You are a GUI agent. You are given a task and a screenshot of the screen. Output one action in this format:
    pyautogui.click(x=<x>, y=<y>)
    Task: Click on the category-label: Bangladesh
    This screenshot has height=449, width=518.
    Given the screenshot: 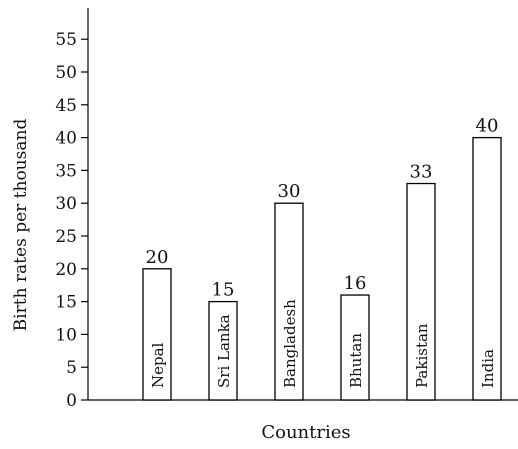 What is the action you would take?
    pyautogui.click(x=290, y=343)
    